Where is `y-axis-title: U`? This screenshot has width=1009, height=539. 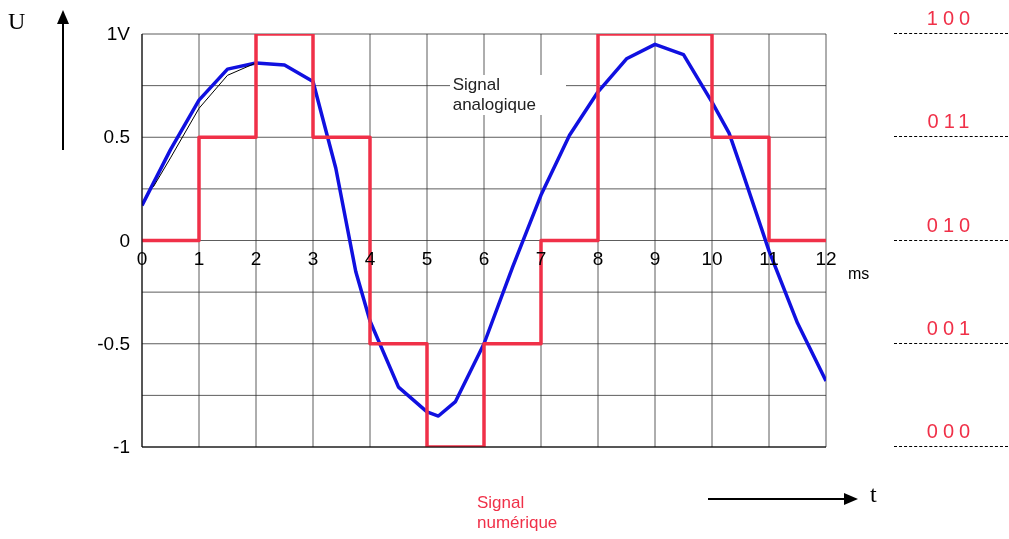
y-axis-title: U is located at coordinates (17, 21).